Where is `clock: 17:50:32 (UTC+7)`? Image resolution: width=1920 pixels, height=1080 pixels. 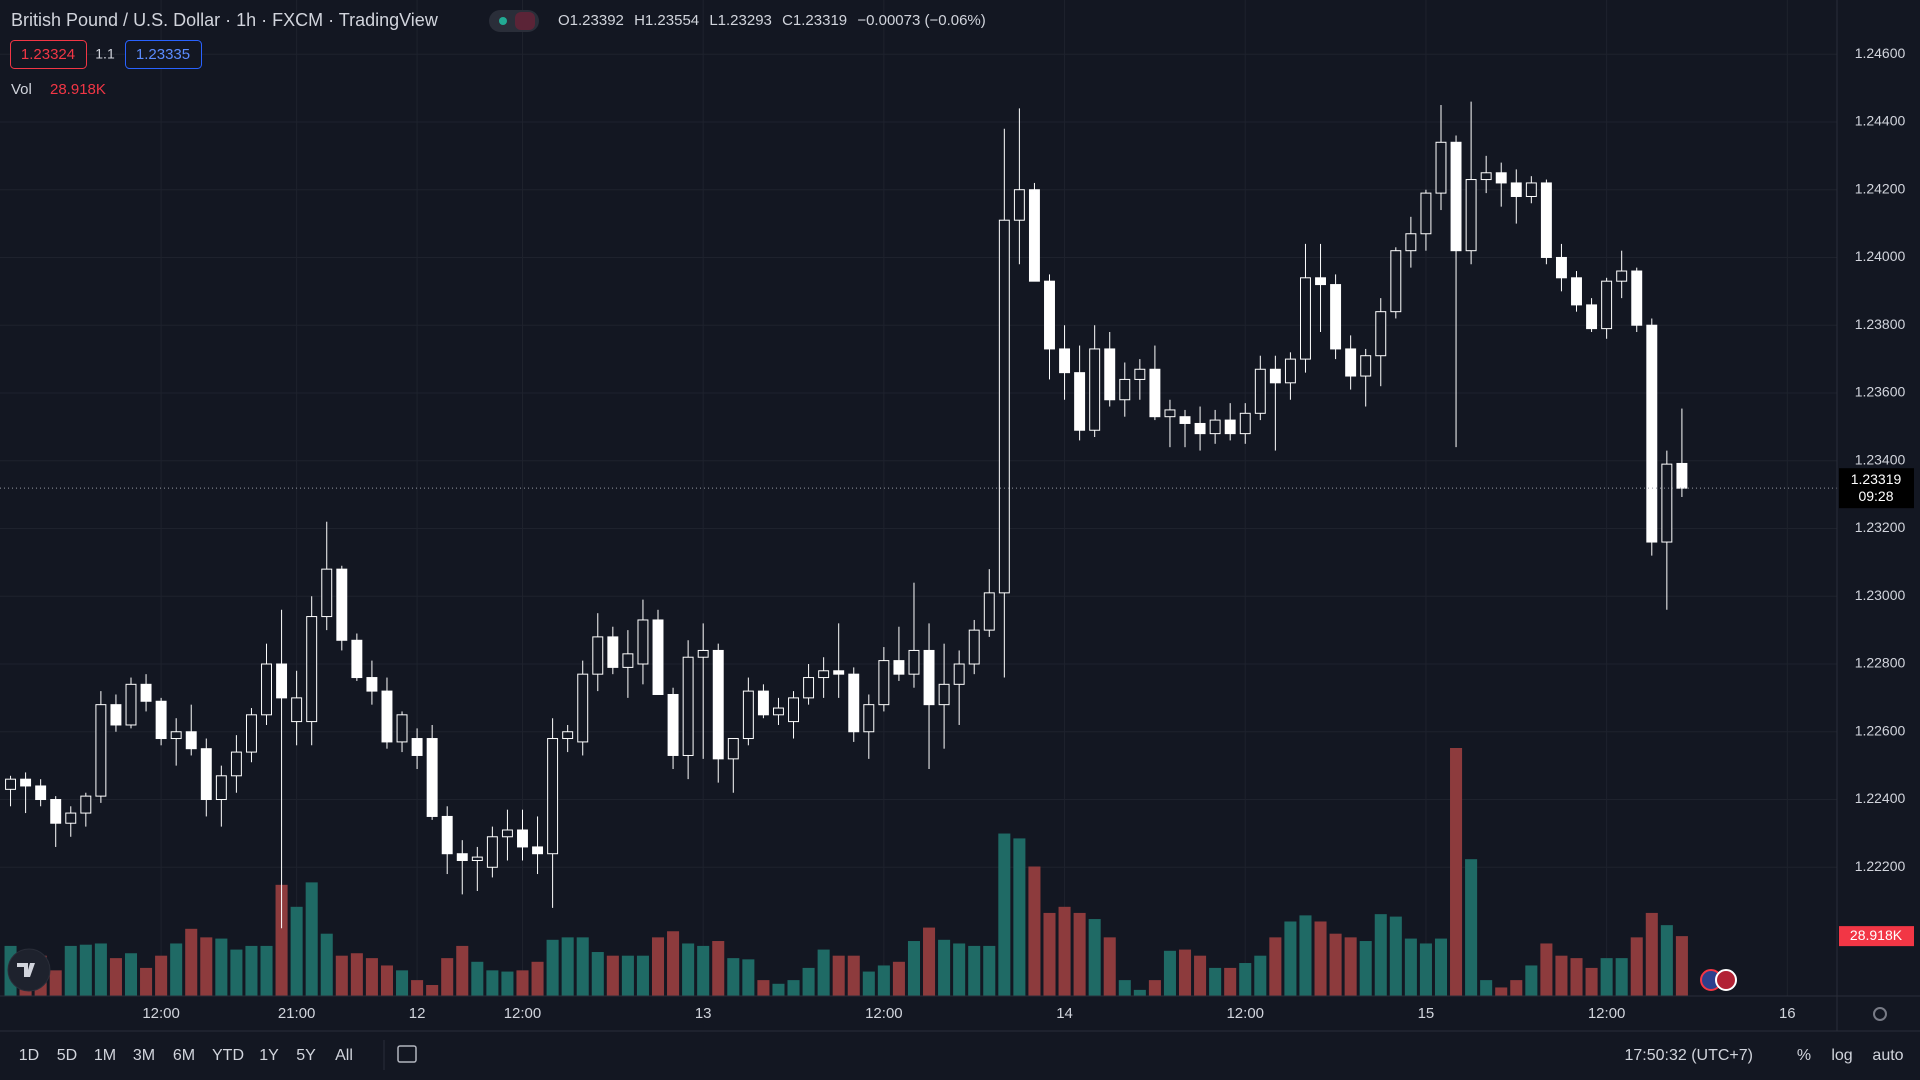 clock: 17:50:32 (UTC+7) is located at coordinates (1688, 1055).